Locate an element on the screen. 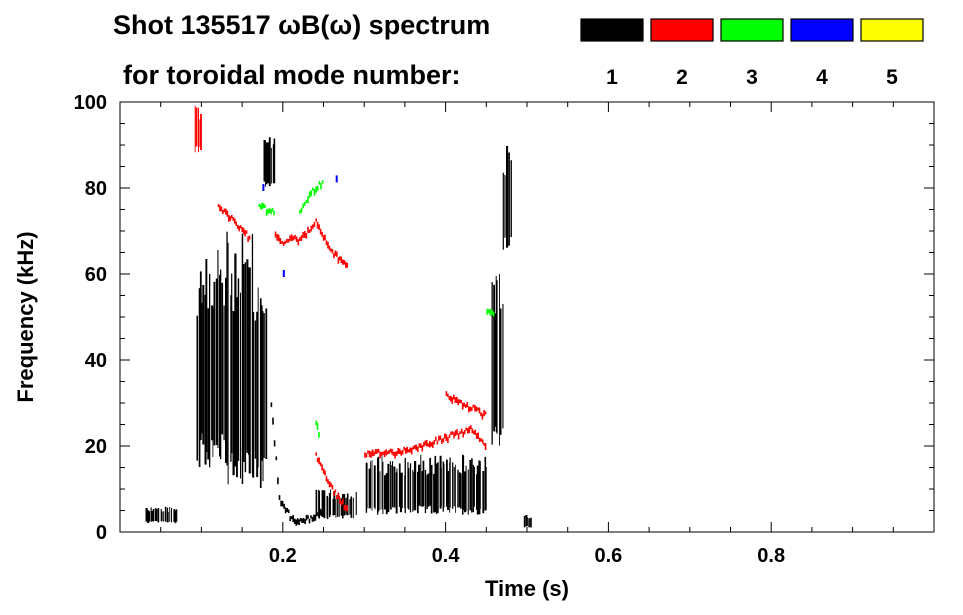 The height and width of the screenshot is (615, 963). x-tick-label-2: 0.6 is located at coordinates (608, 556).